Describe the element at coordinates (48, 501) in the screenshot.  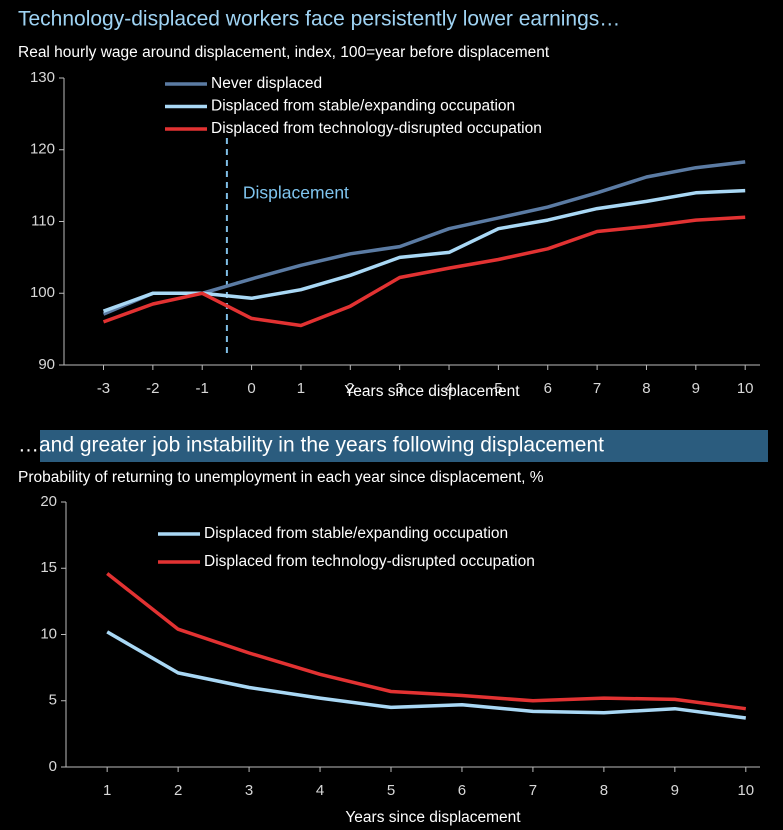
I see `y-tick-label: 20` at that location.